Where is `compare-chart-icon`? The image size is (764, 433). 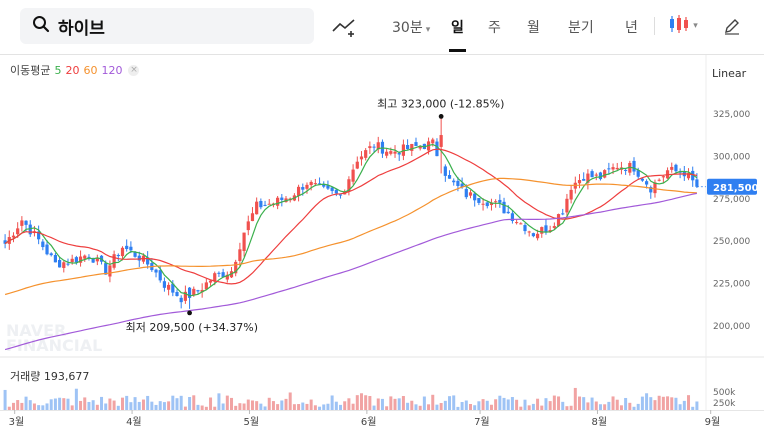 compare-chart-icon is located at coordinates (345, 27).